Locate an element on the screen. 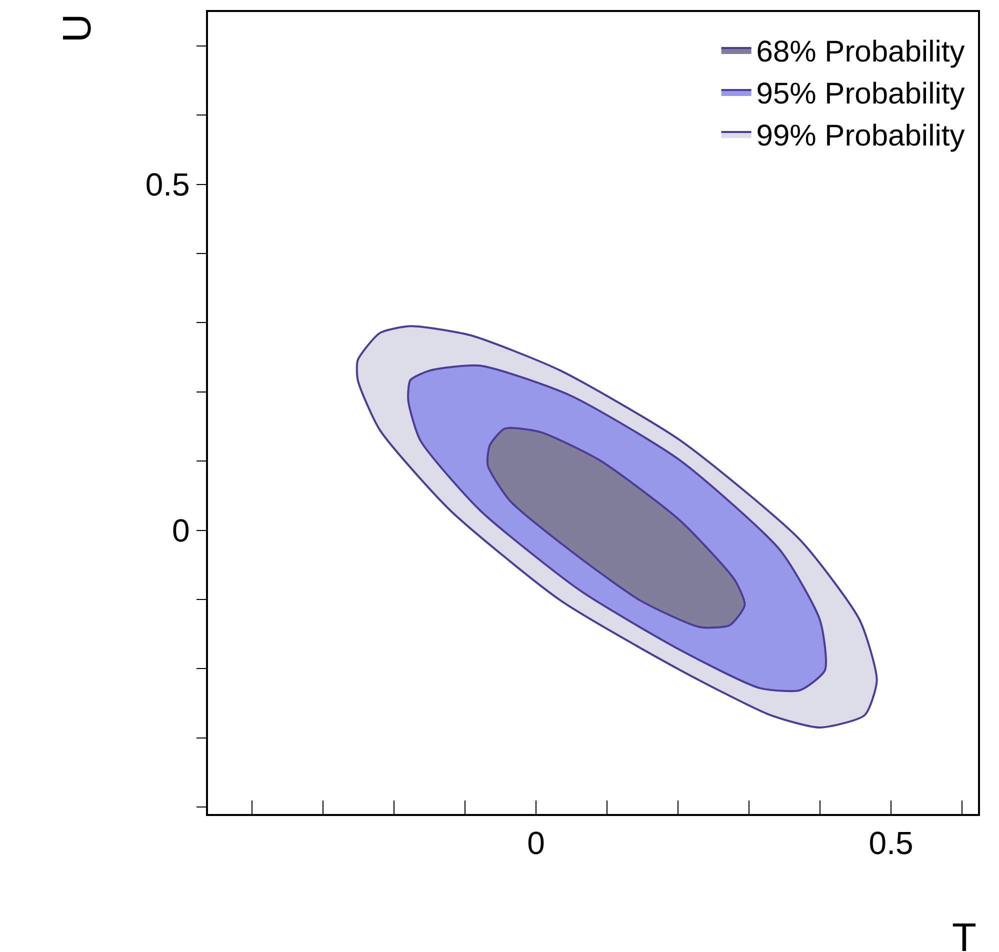 The width and height of the screenshot is (999, 952). legend-label: 68% Probability is located at coordinates (860, 52).